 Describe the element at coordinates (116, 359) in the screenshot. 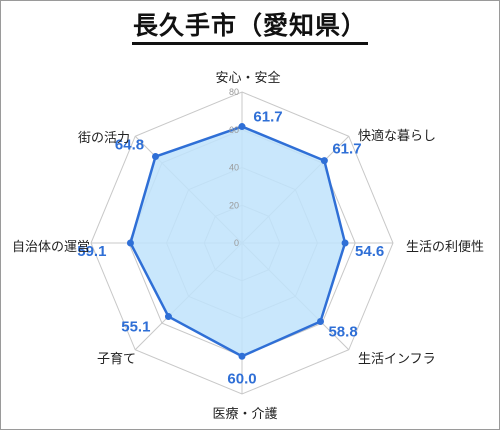

I see `category-label: 子育て` at that location.